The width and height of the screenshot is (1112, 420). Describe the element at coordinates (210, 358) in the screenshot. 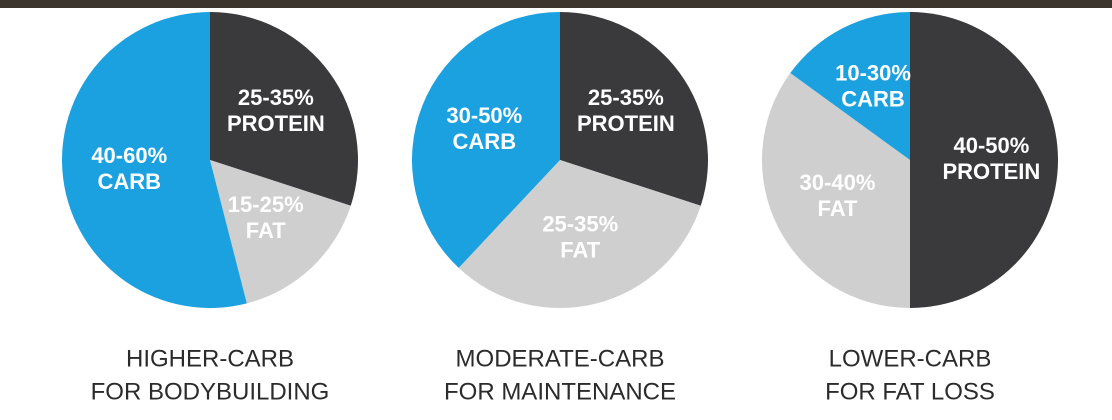

I see `pie-caption: HIGHER-CARB` at that location.